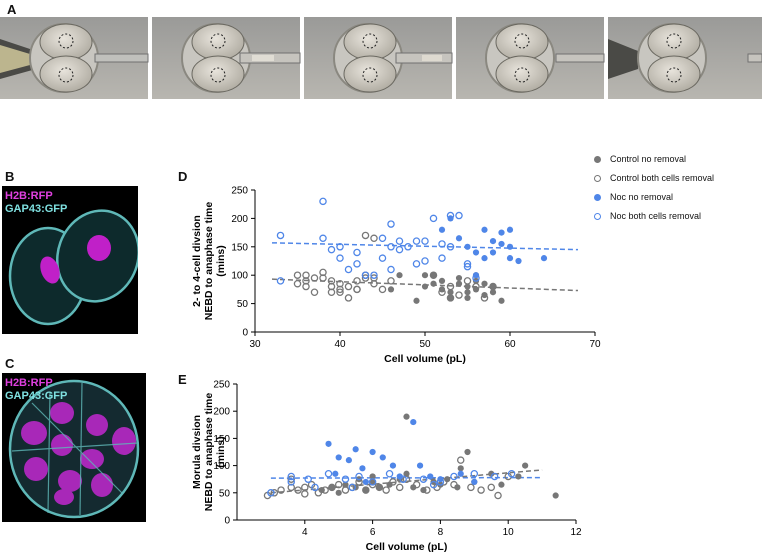 The height and width of the screenshot is (560, 762). I want to click on two-cell-fluorescence-image: H2B:RFP GAP43:GFP, so click(70, 260).